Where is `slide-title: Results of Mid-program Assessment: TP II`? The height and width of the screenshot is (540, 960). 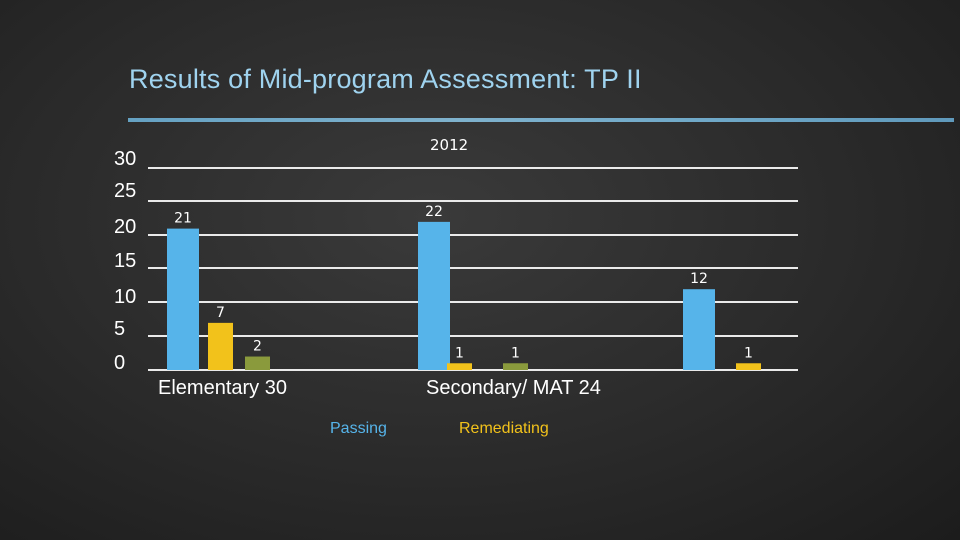 slide-title: Results of Mid-program Assessment: TP II is located at coordinates (385, 79).